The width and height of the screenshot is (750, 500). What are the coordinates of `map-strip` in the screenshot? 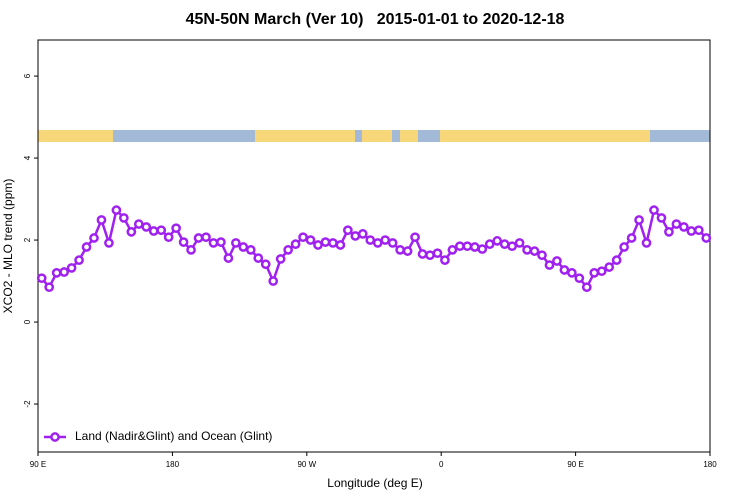 It's located at (374, 136).